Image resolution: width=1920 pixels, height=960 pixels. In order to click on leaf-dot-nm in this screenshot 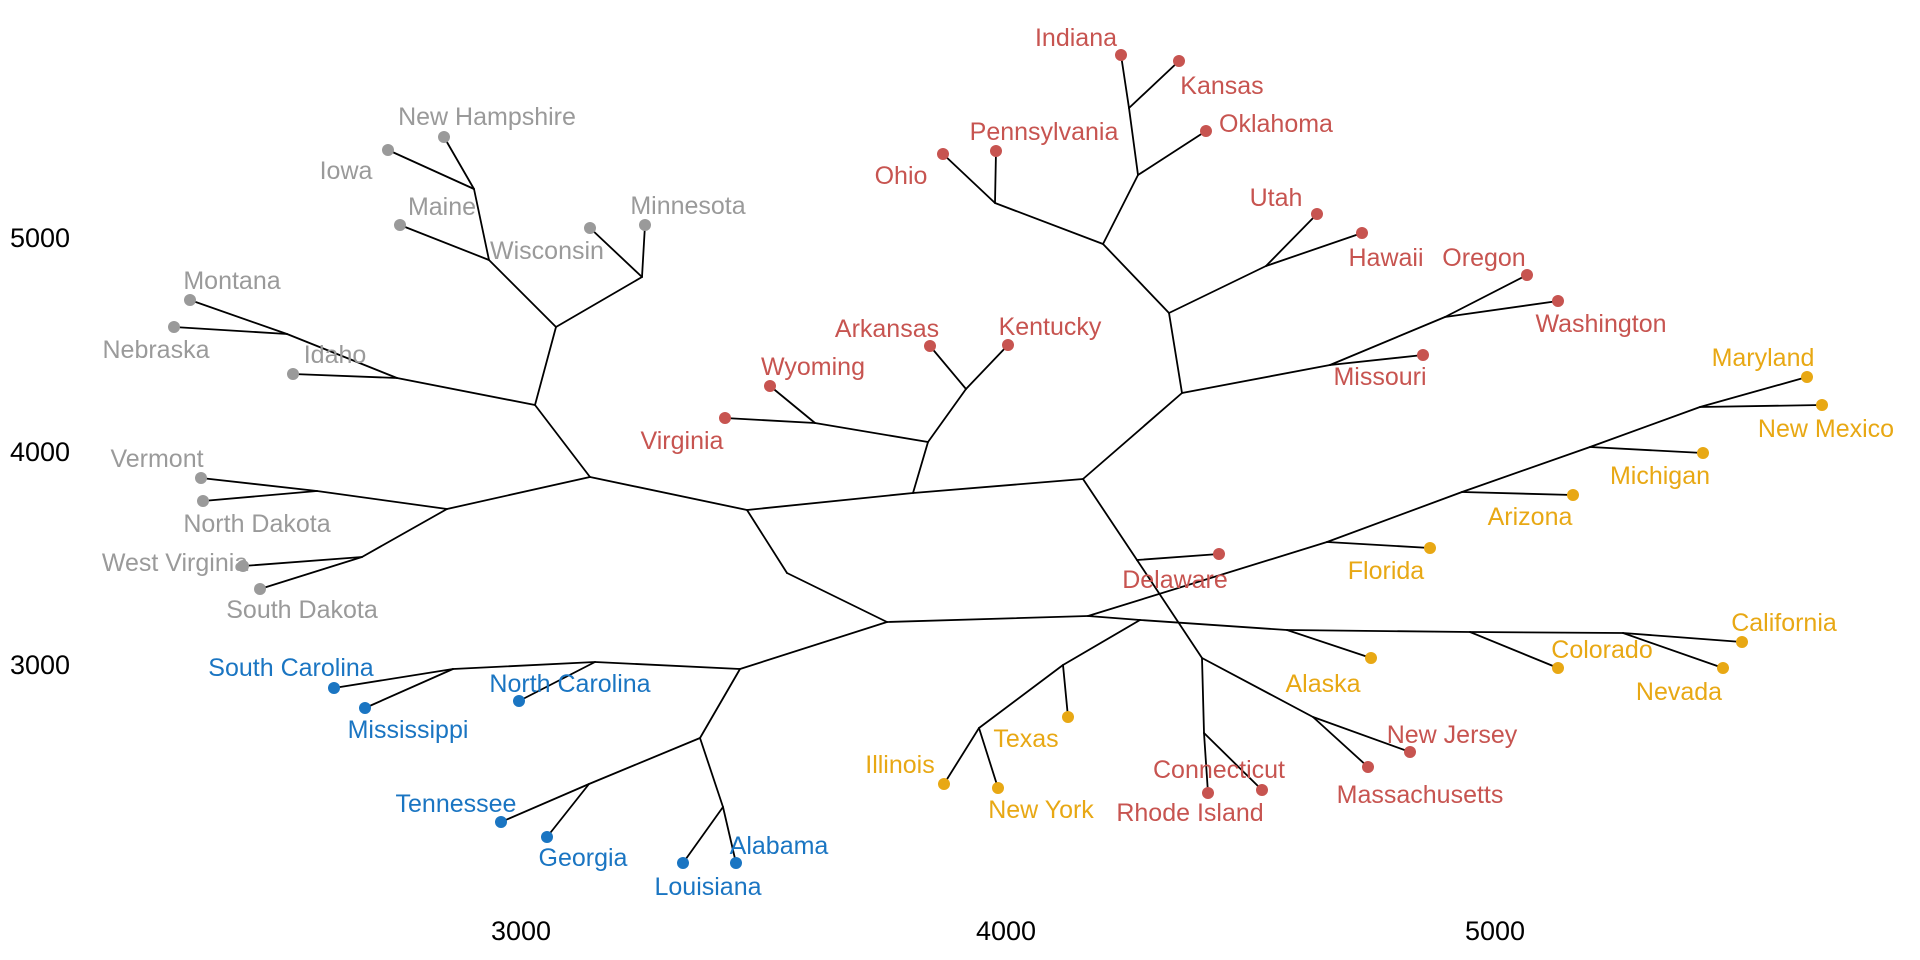, I will do `click(1822, 405)`.